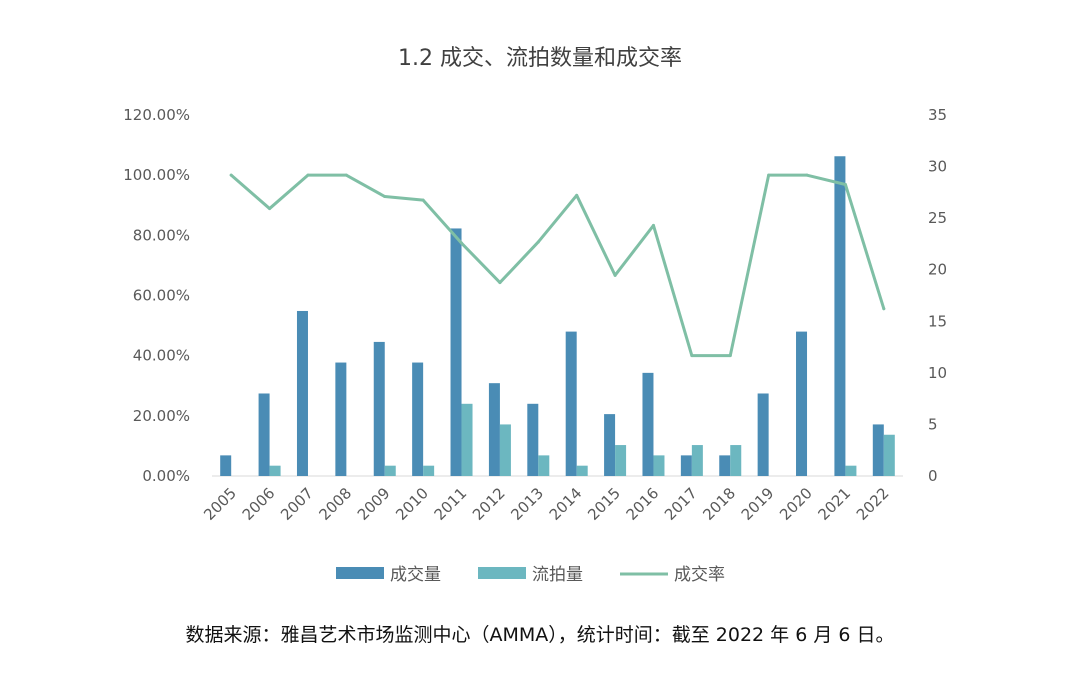  Describe the element at coordinates (451, 504) in the screenshot. I see `x-tick-label: 2011` at that location.